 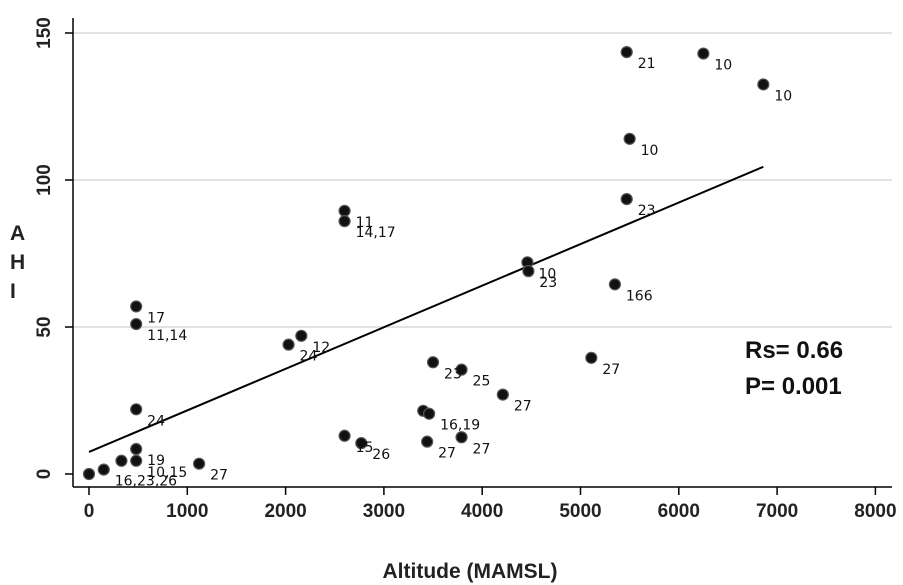 I want to click on y-axis-title-letter-a: A, so click(x=17, y=233).